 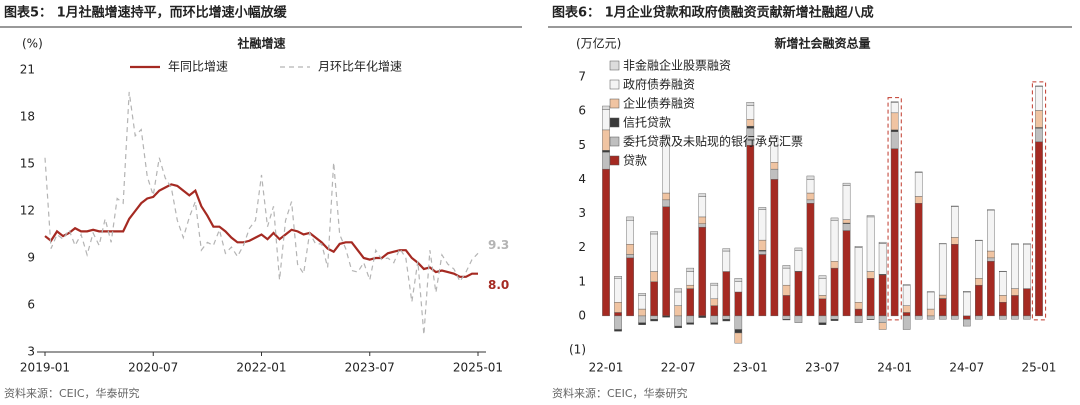 I want to click on x-tick-label: 2020-07, so click(x=153, y=368).